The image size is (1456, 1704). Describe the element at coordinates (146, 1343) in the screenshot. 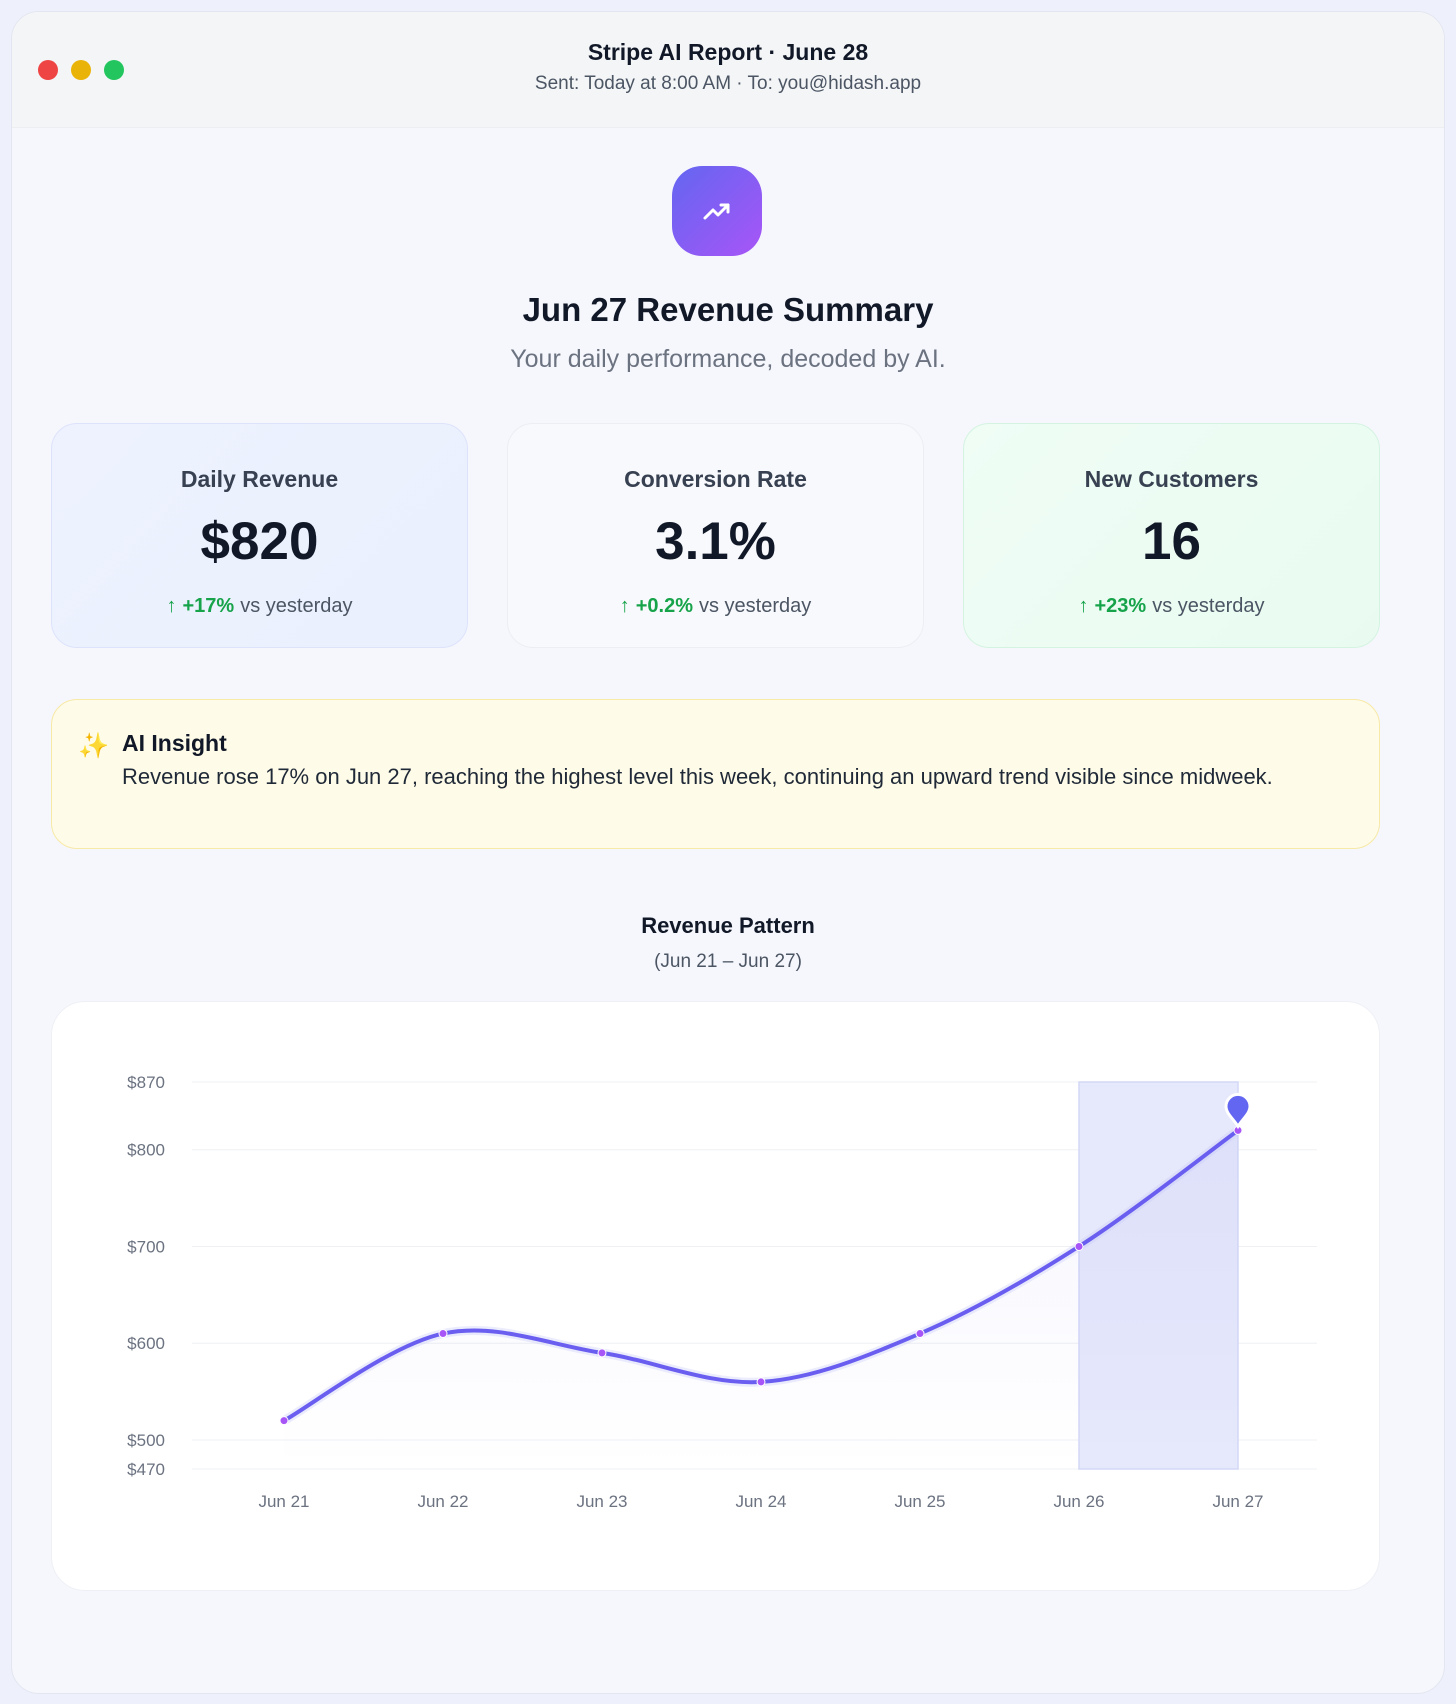

I see `y-tick-label: $600` at that location.